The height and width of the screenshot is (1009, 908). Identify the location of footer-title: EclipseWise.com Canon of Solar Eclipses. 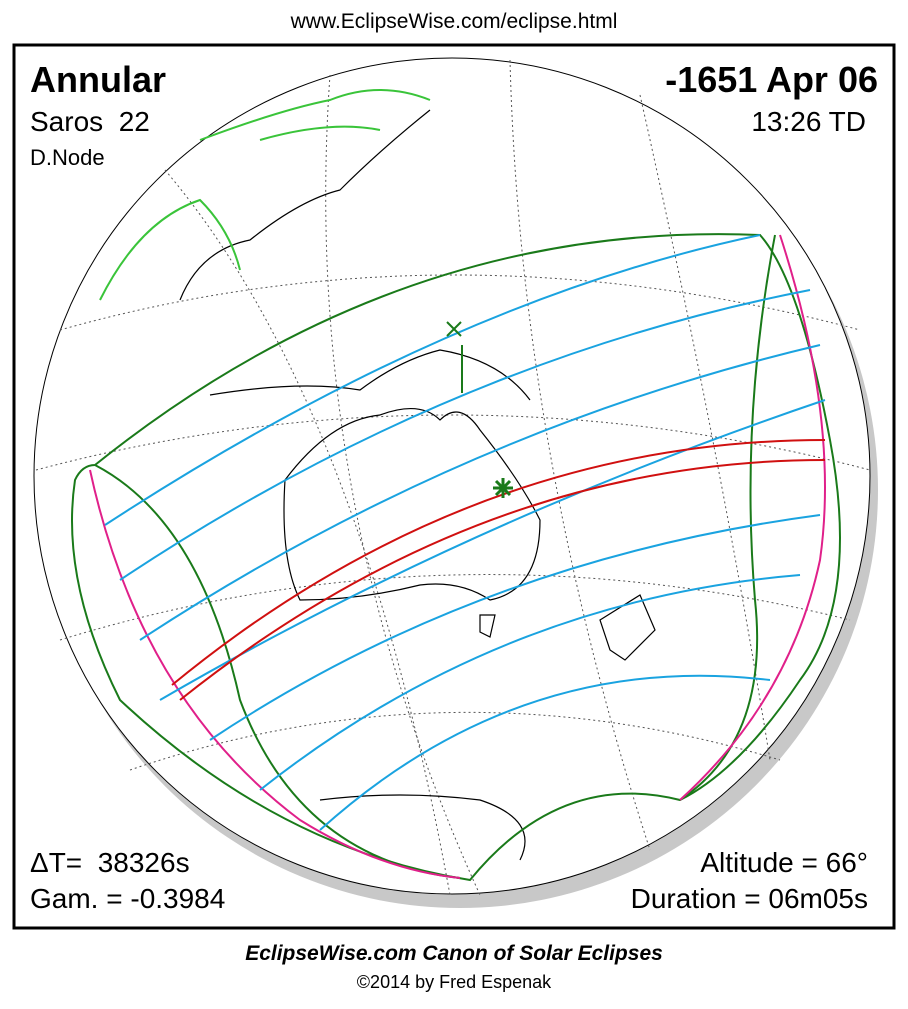
(454, 953).